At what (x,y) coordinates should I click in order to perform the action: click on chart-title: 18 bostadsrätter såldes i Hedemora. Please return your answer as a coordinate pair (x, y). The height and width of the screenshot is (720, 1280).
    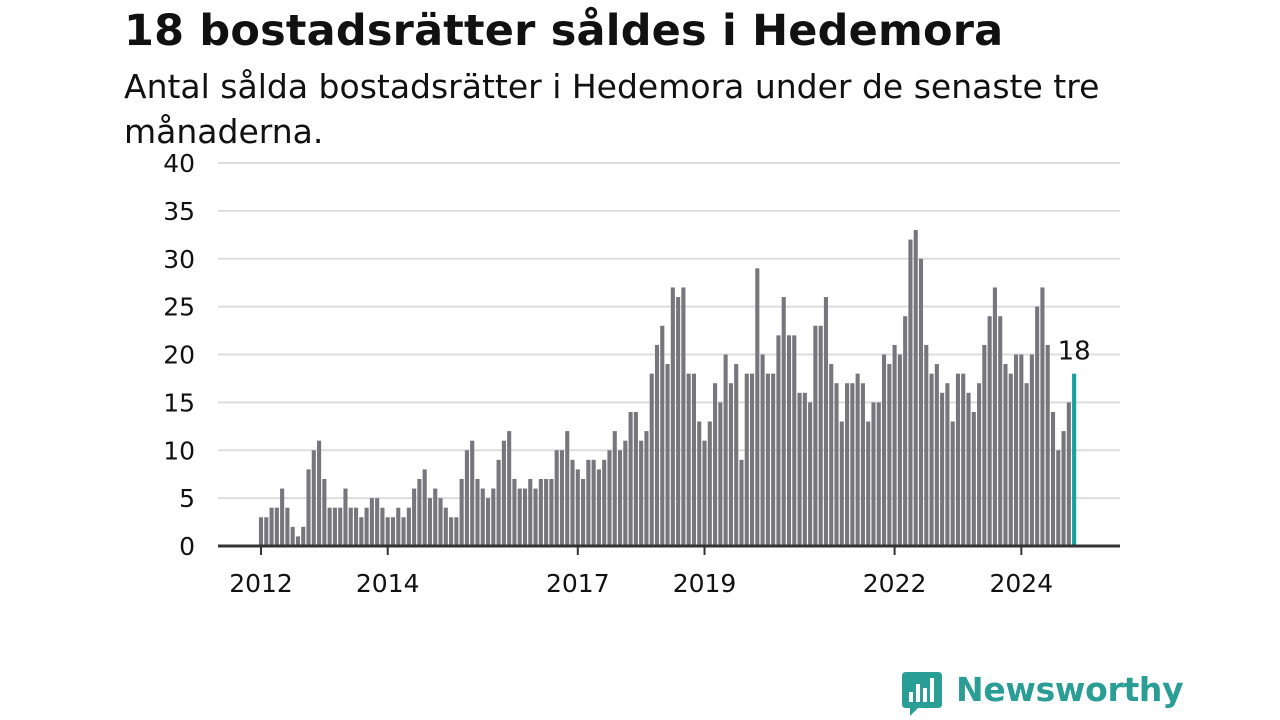
    Looking at the image, I should click on (564, 31).